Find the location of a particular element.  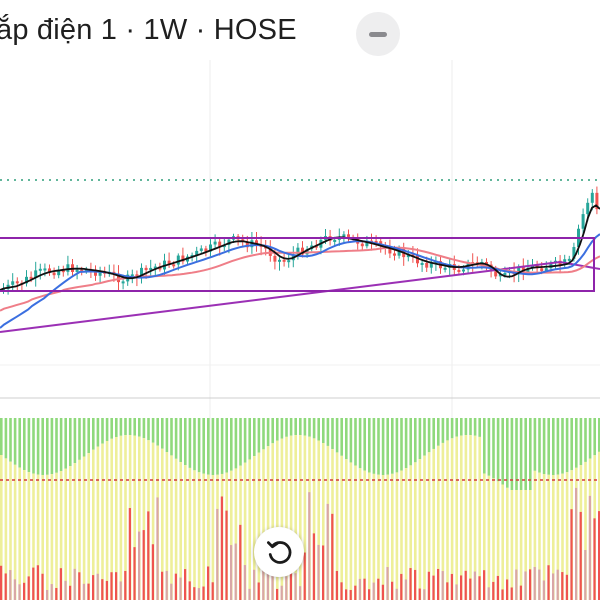

reset-chart-button is located at coordinates (279, 552).